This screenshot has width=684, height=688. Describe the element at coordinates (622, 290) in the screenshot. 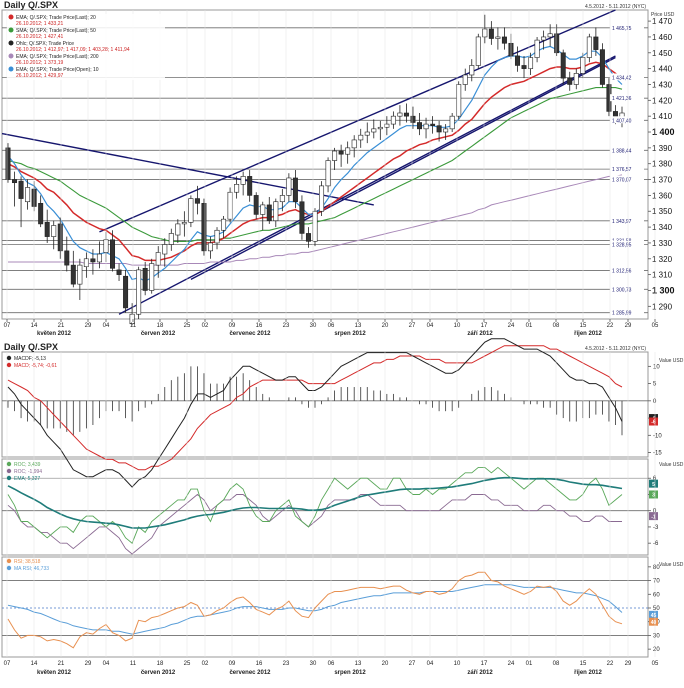

I see `level-label: 1 300,73` at that location.